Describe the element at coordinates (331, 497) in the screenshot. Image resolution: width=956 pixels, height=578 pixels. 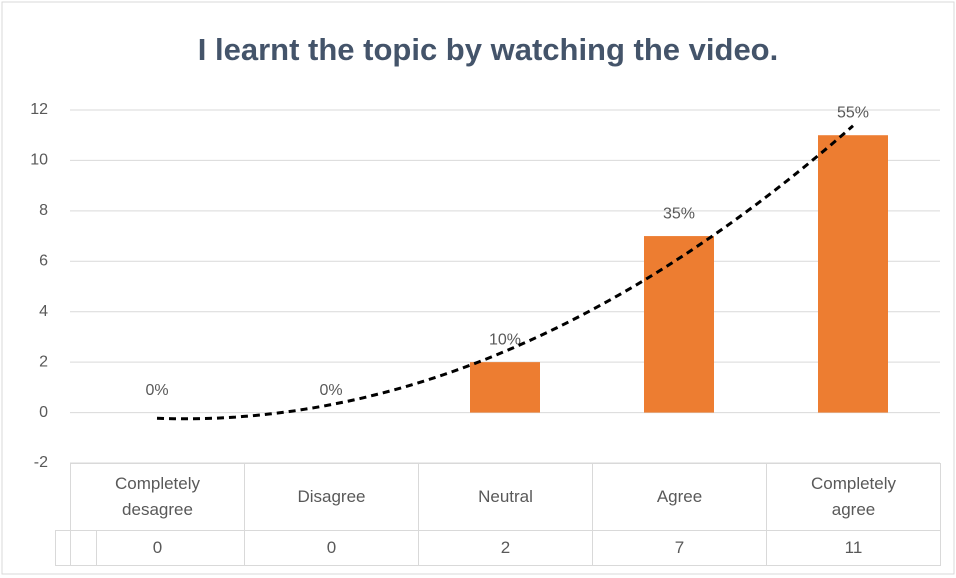
I see `category-cell: Disagree` at that location.